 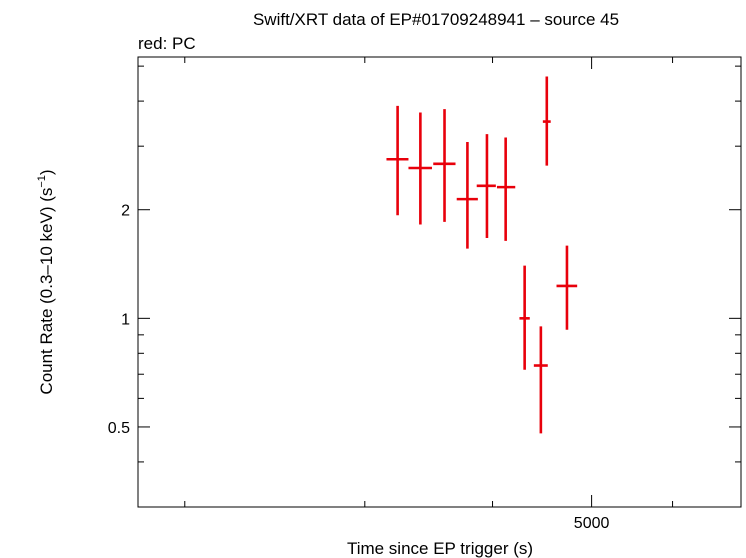 What do you see at coordinates (46, 172) in the screenshot?
I see `y-axis-label-close: )` at bounding box center [46, 172].